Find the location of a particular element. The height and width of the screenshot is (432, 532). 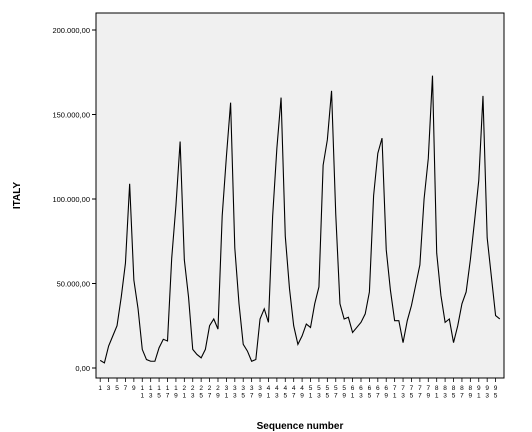

x-tick-label: 1 is located at coordinates (100, 388).